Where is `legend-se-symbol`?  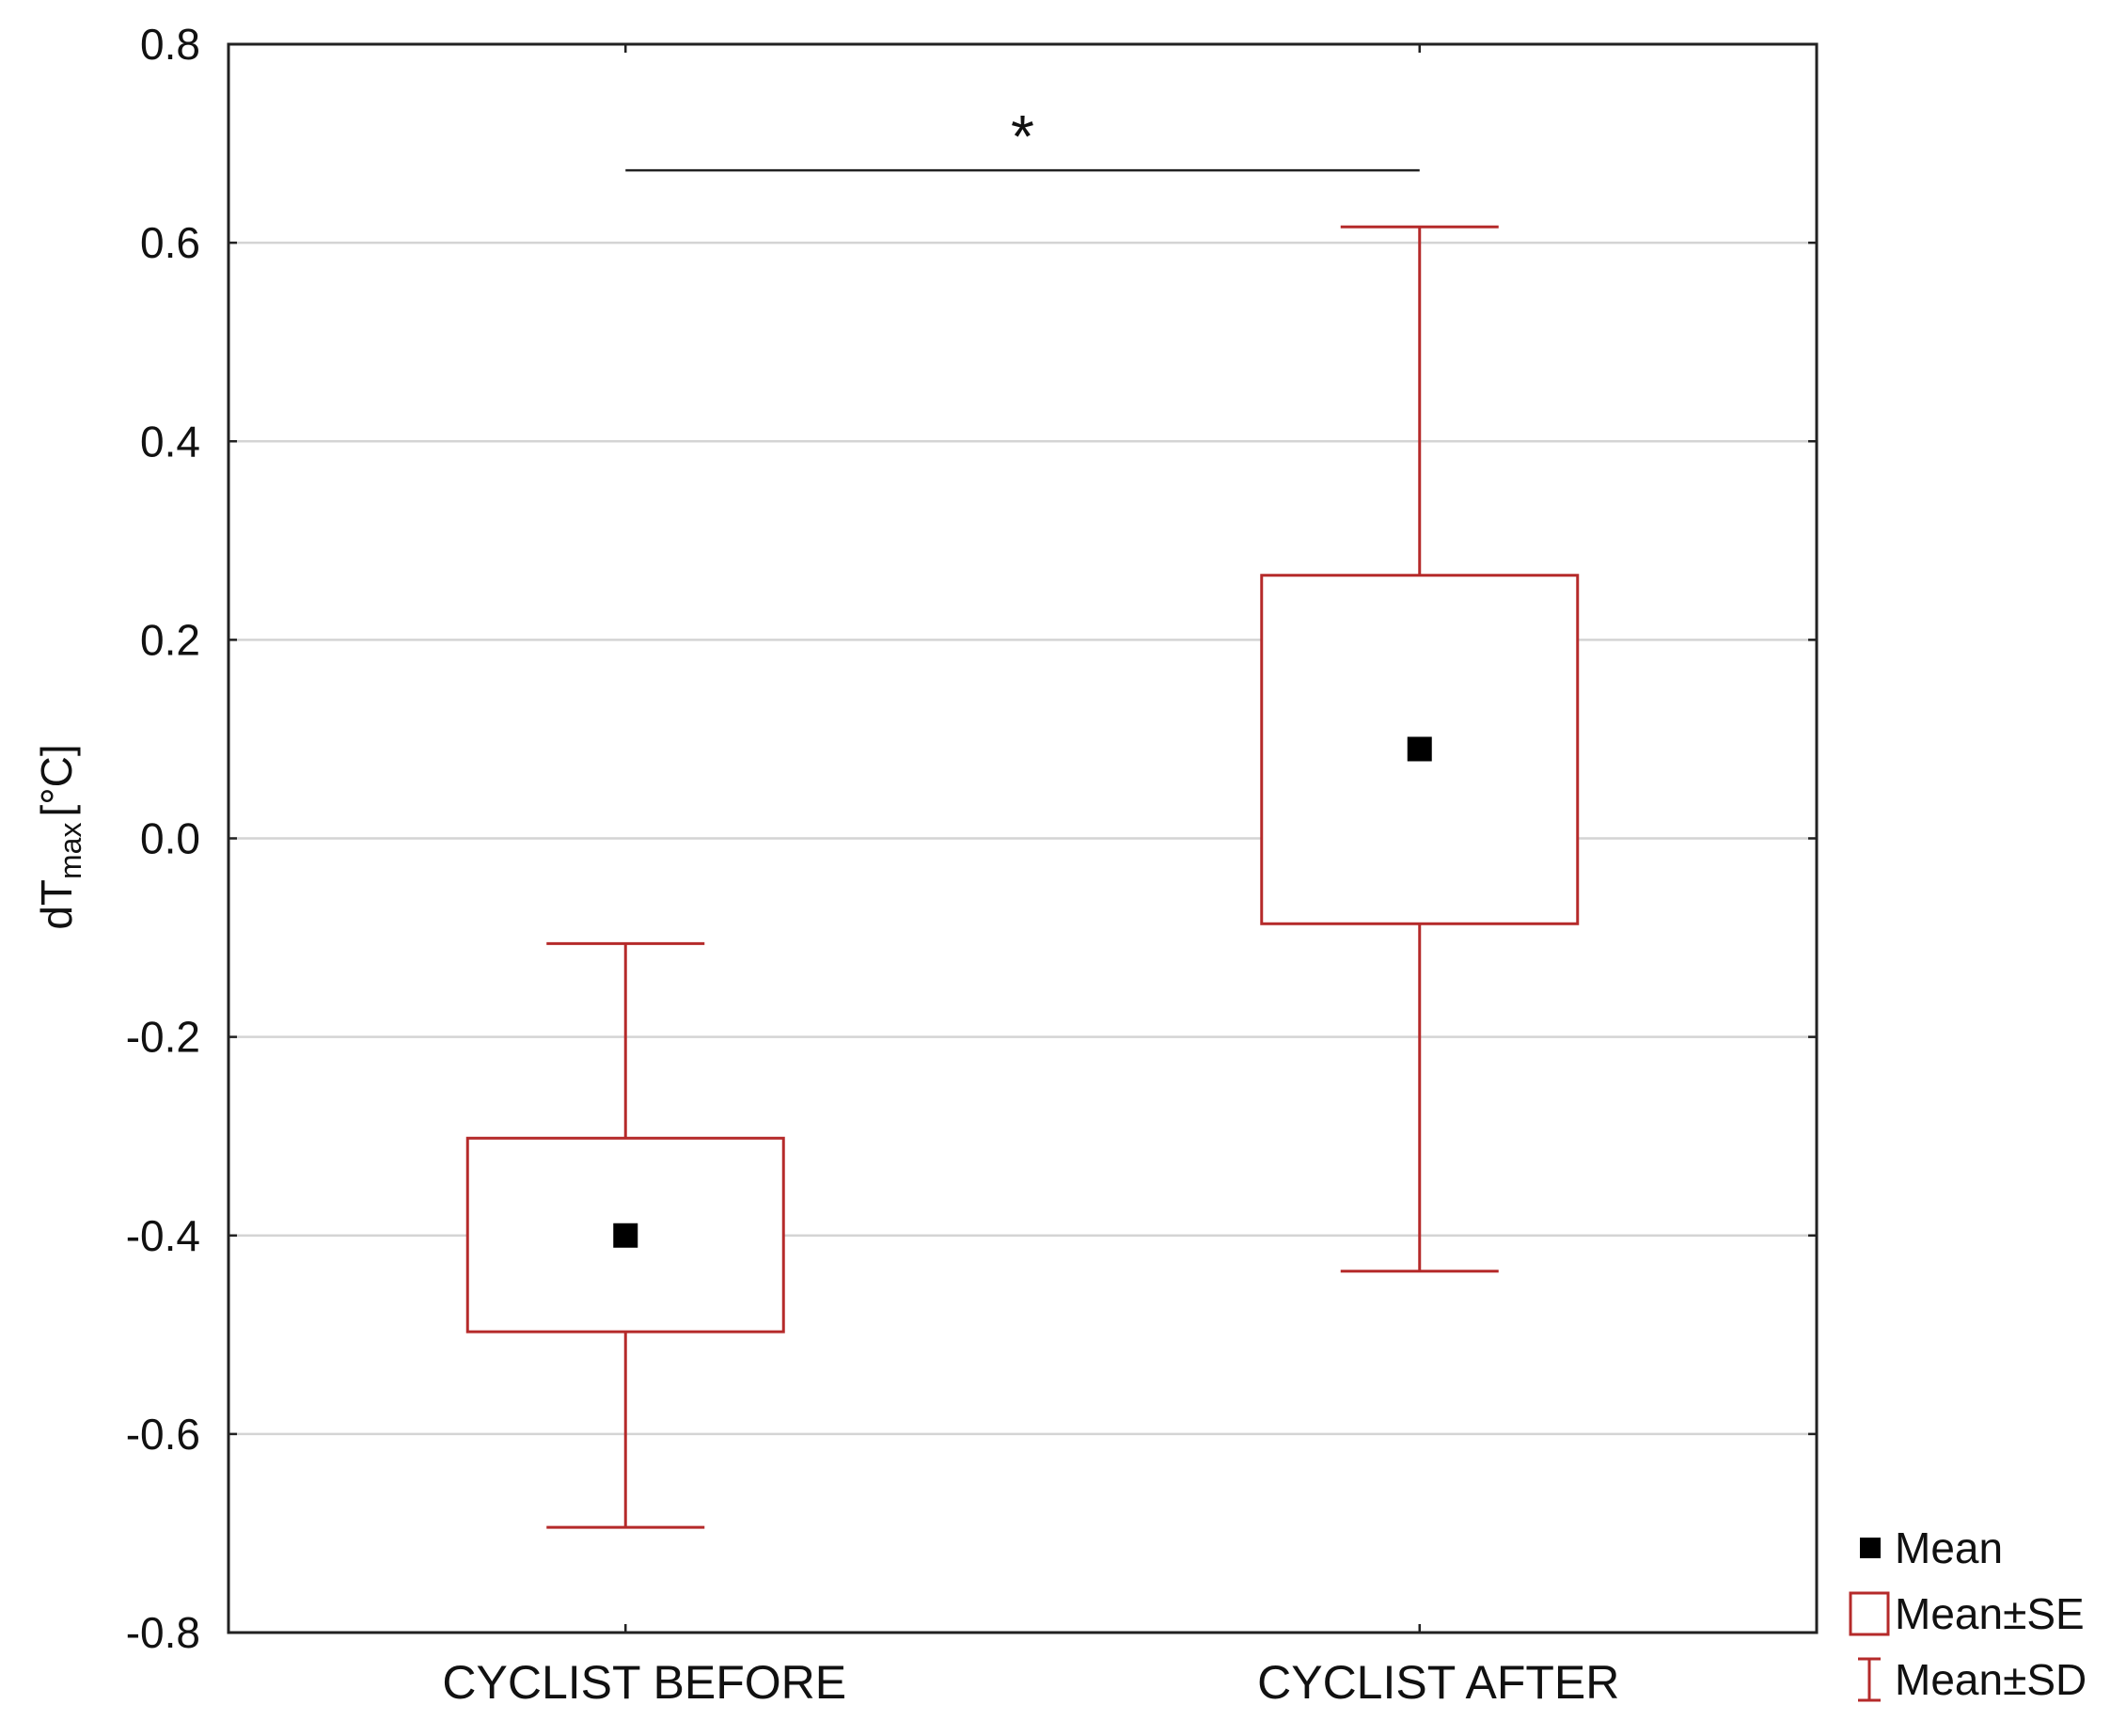 legend-se-symbol is located at coordinates (1869, 1613).